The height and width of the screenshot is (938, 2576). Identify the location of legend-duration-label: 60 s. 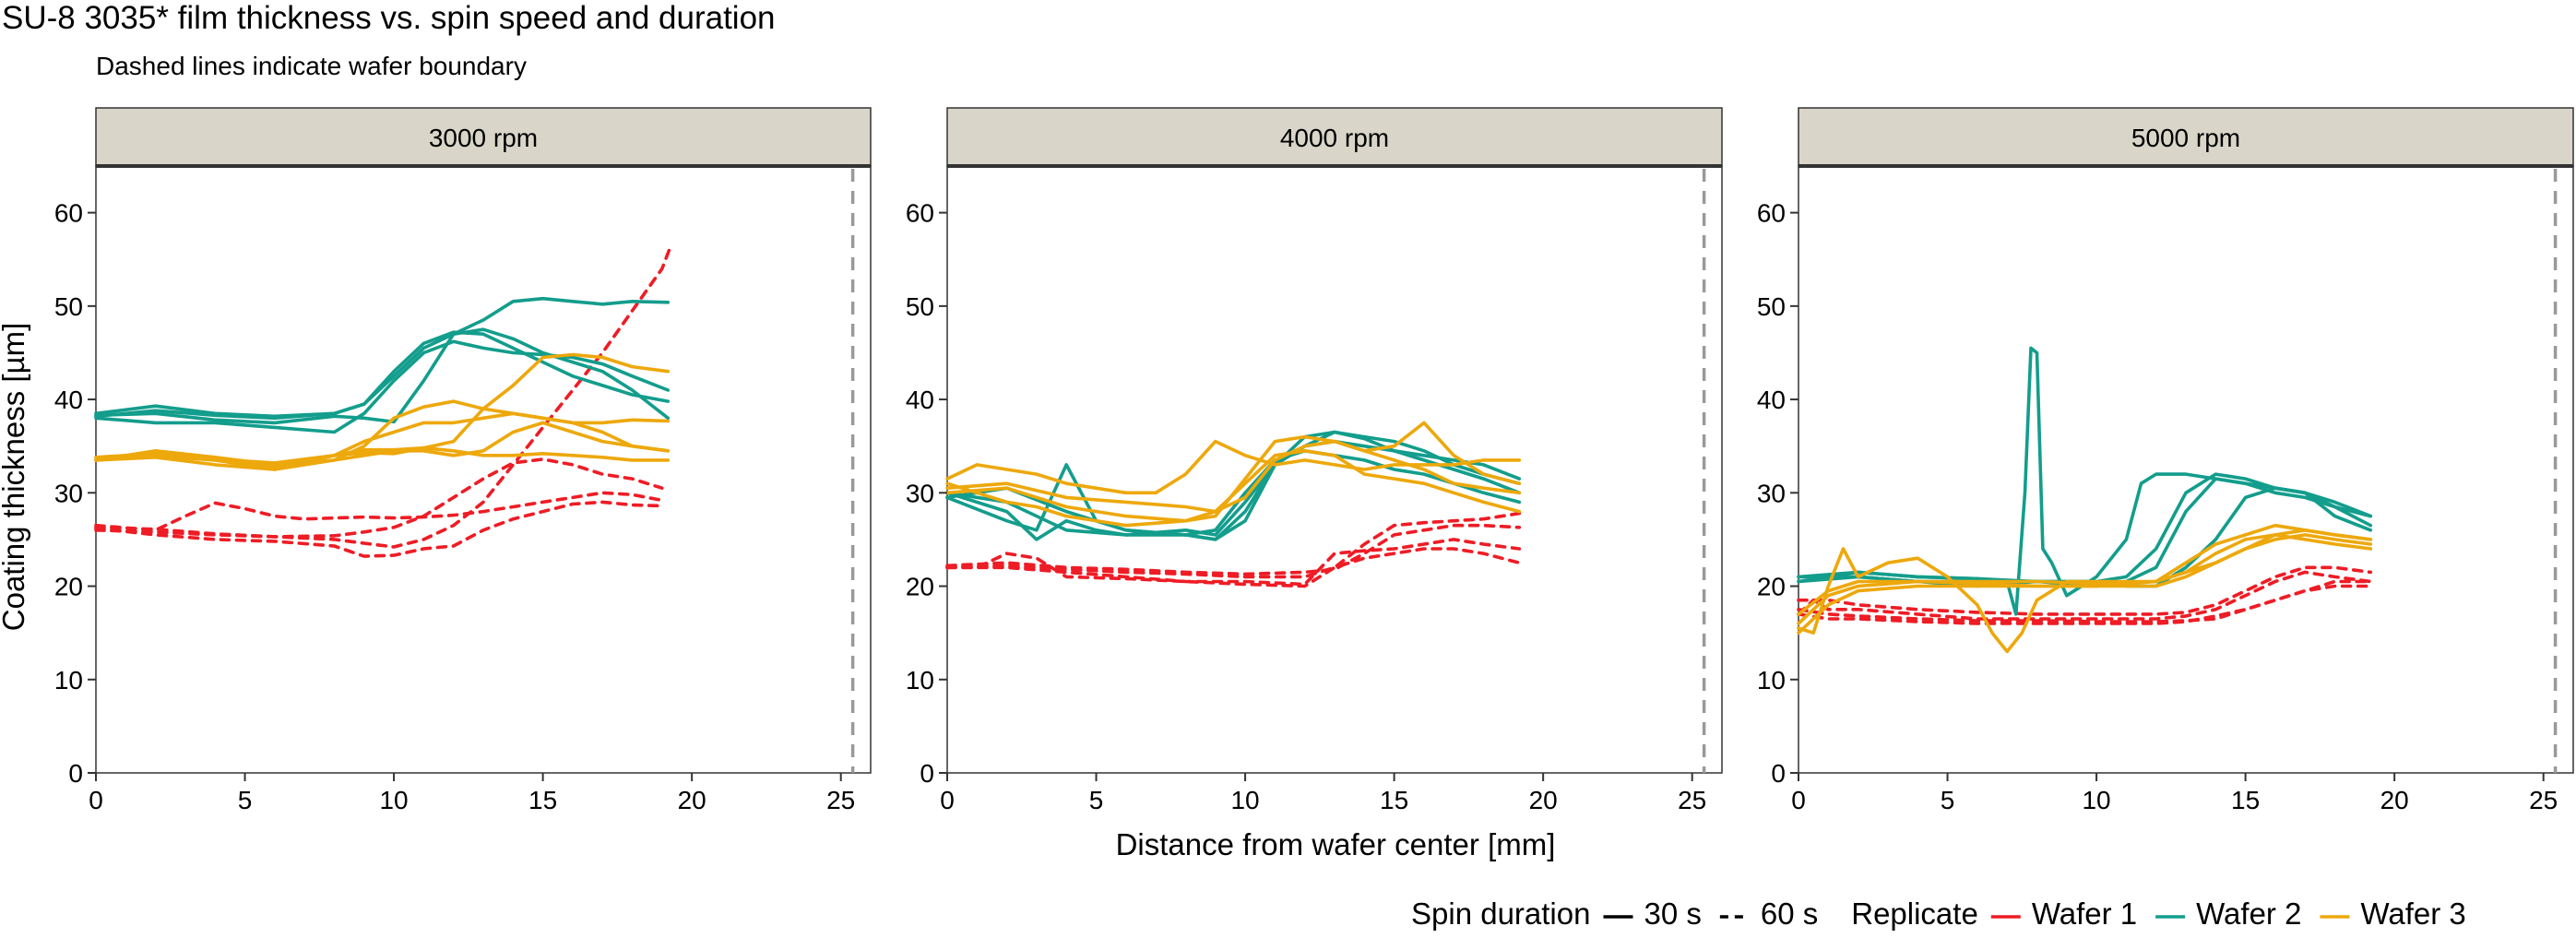
(1790, 914).